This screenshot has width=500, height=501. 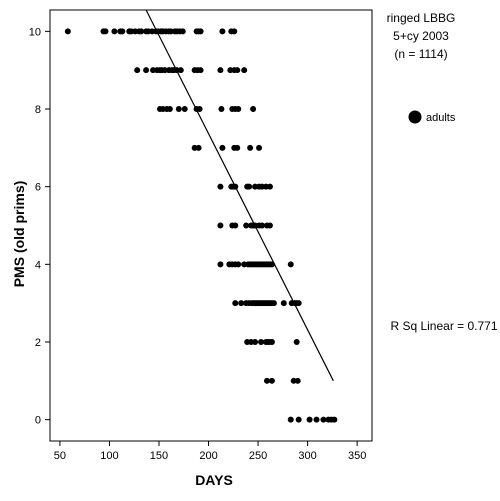 I want to click on y-tick-label: 2, so click(x=38, y=343).